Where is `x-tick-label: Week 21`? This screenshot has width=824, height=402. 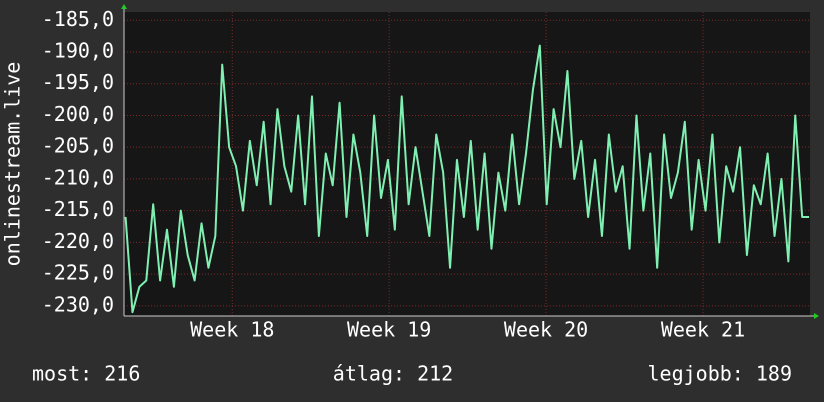 x-tick-label: Week 21 is located at coordinates (703, 330).